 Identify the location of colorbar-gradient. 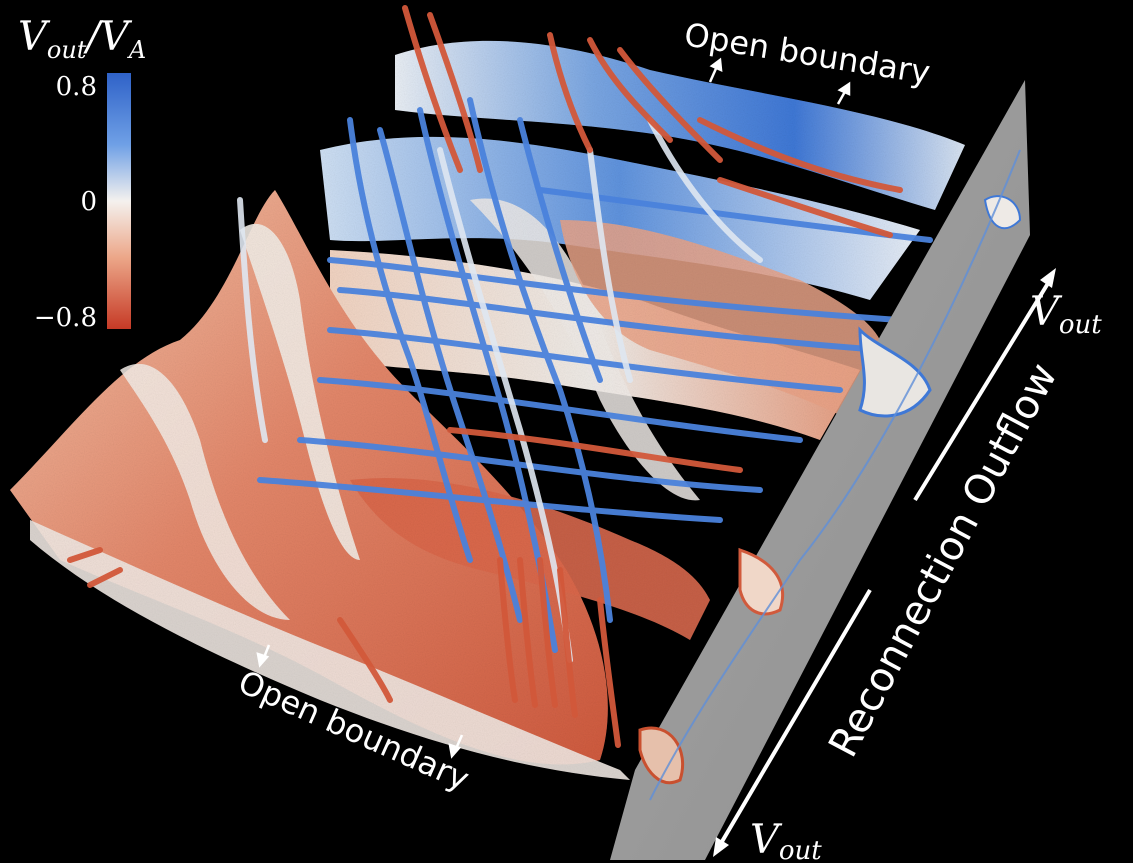
(119, 201).